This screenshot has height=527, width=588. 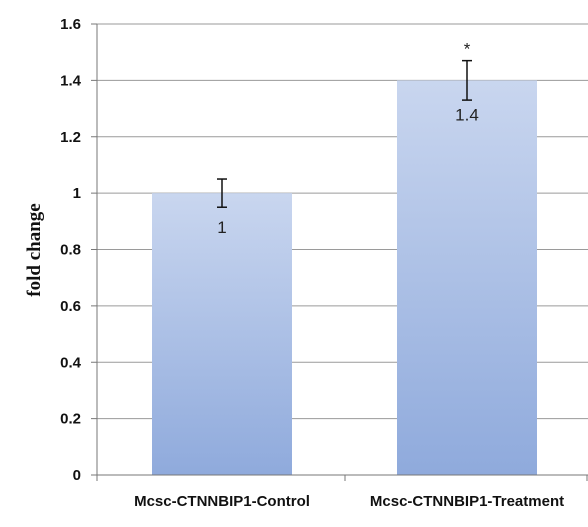 What do you see at coordinates (71, 80) in the screenshot?
I see `y-tick-label: 1.4` at bounding box center [71, 80].